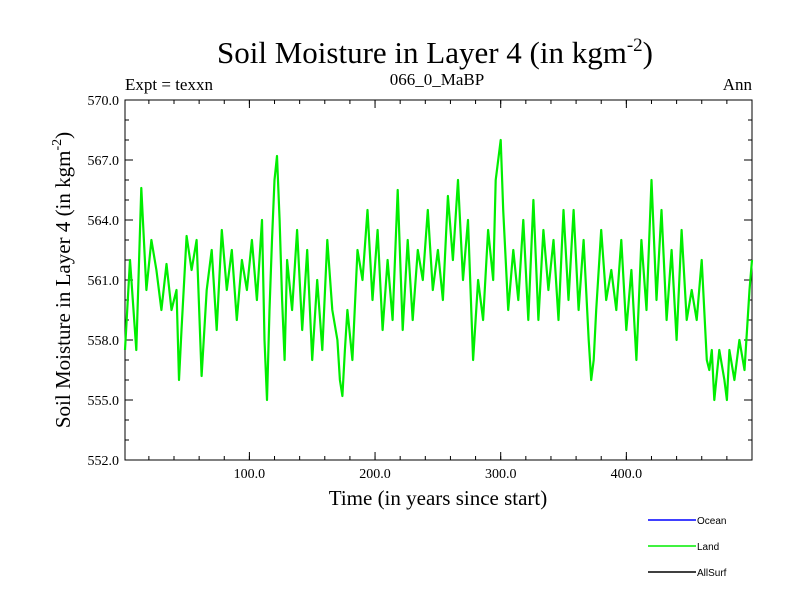 Image resolution: width=800 pixels, height=600 pixels. Describe the element at coordinates (104, 161) in the screenshot. I see `y-tick-label-5: 567.0` at that location.